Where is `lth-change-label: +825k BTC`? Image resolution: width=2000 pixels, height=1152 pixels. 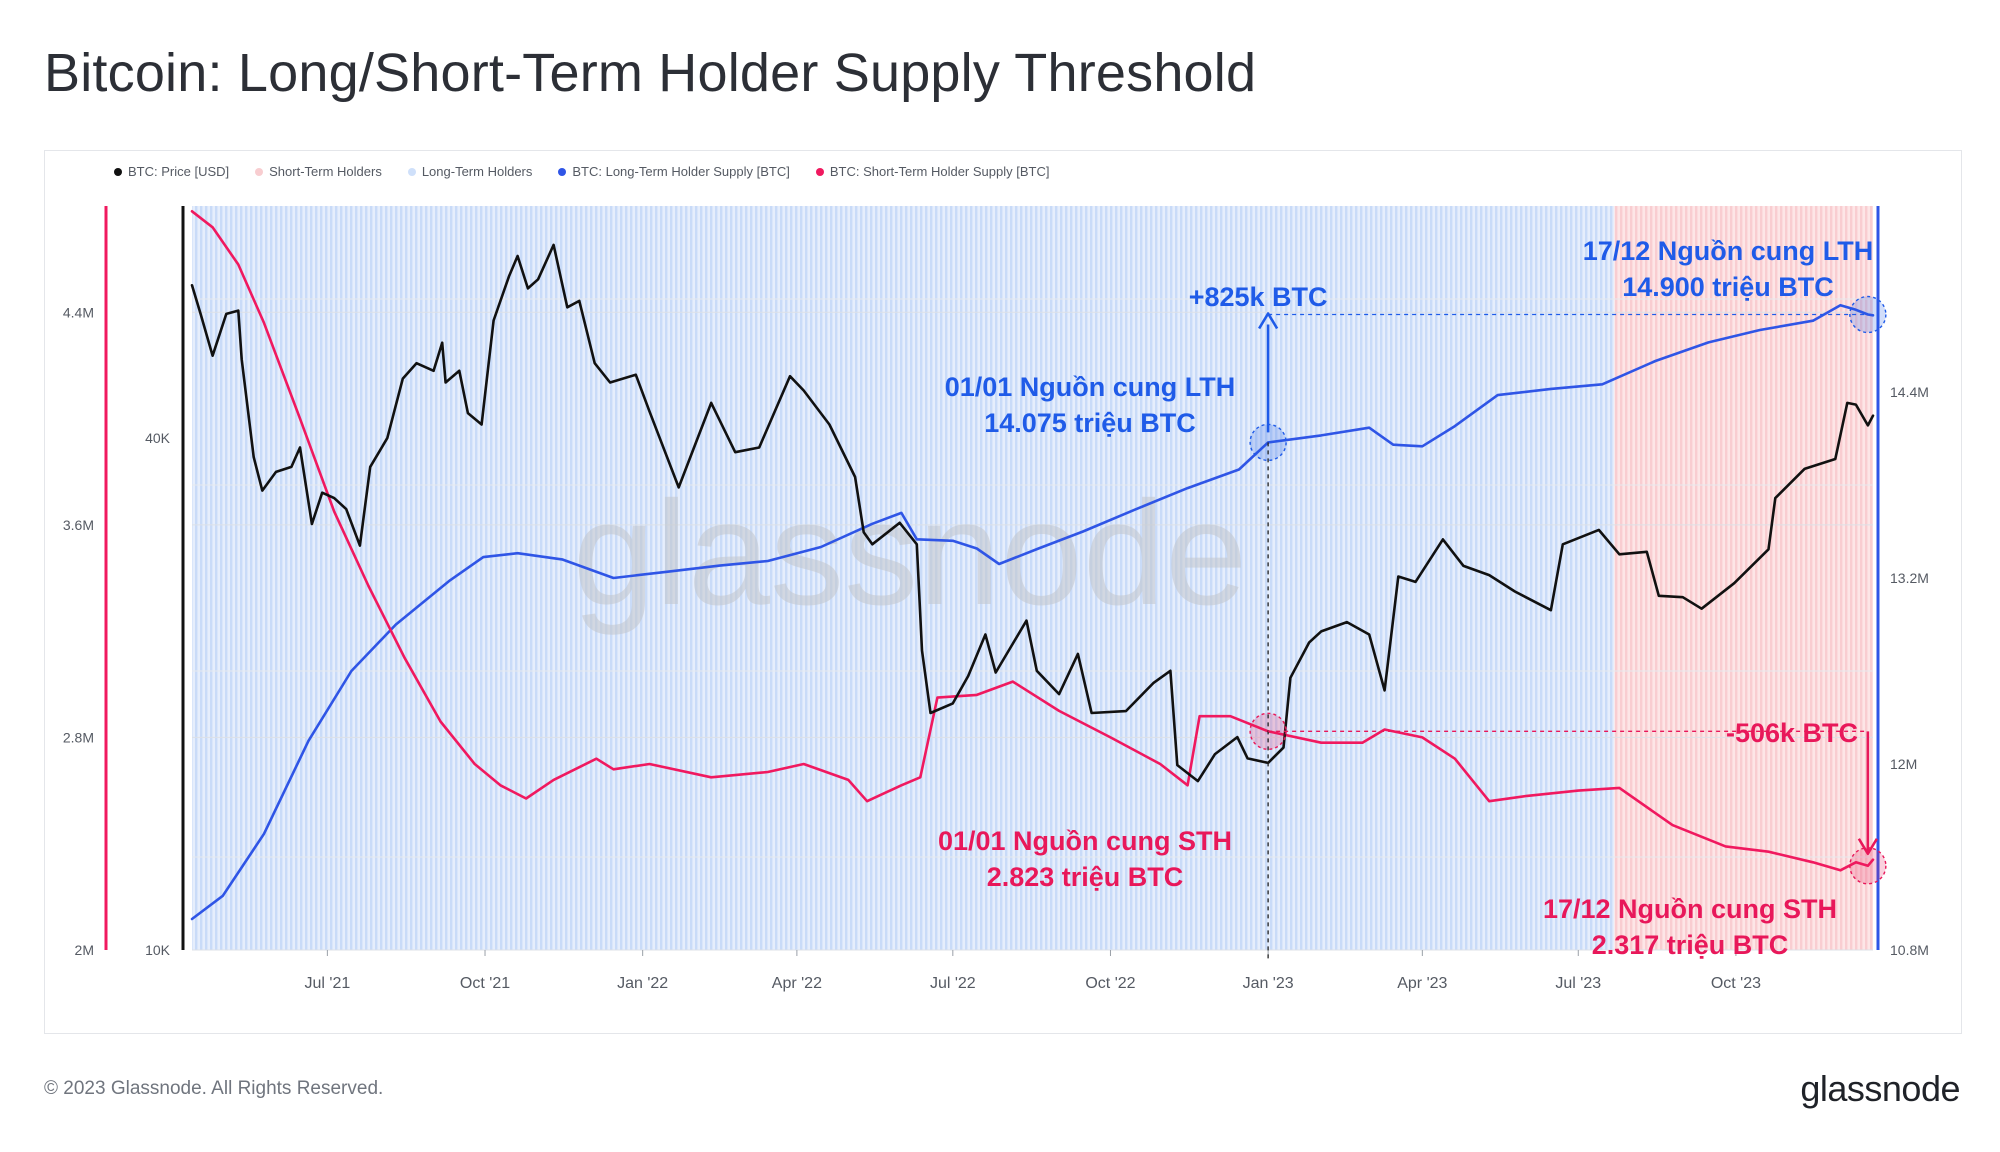
lth-change-label: +825k BTC is located at coordinates (1258, 297).